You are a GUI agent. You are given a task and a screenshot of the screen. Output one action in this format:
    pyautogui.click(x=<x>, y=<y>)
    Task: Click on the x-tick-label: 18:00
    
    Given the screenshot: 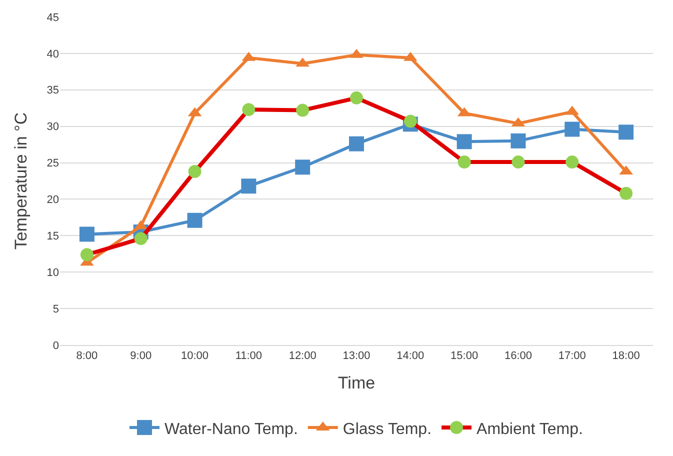 What is the action you would take?
    pyautogui.click(x=626, y=356)
    